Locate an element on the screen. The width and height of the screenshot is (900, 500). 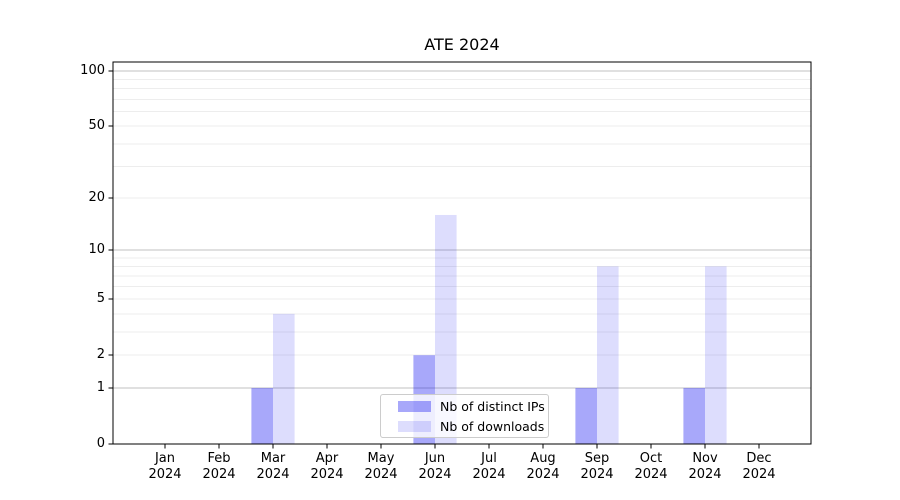
bar-nb-of-distinct-ips-nov is located at coordinates (694, 415).